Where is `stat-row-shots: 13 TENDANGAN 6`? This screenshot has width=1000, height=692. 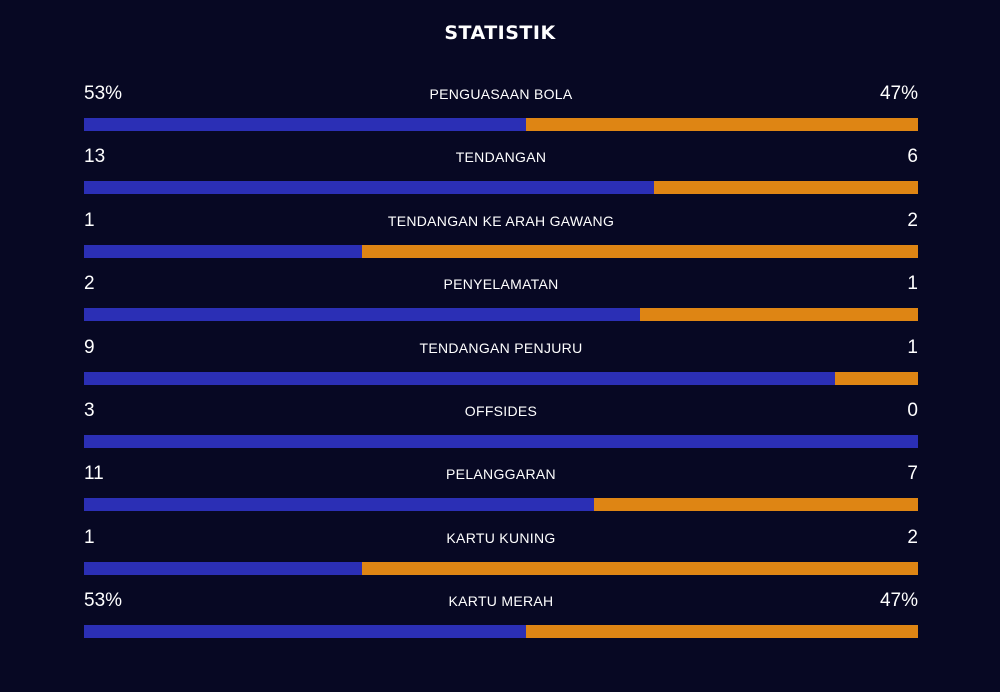 stat-row-shots: 13 TENDANGAN 6 is located at coordinates (501, 174).